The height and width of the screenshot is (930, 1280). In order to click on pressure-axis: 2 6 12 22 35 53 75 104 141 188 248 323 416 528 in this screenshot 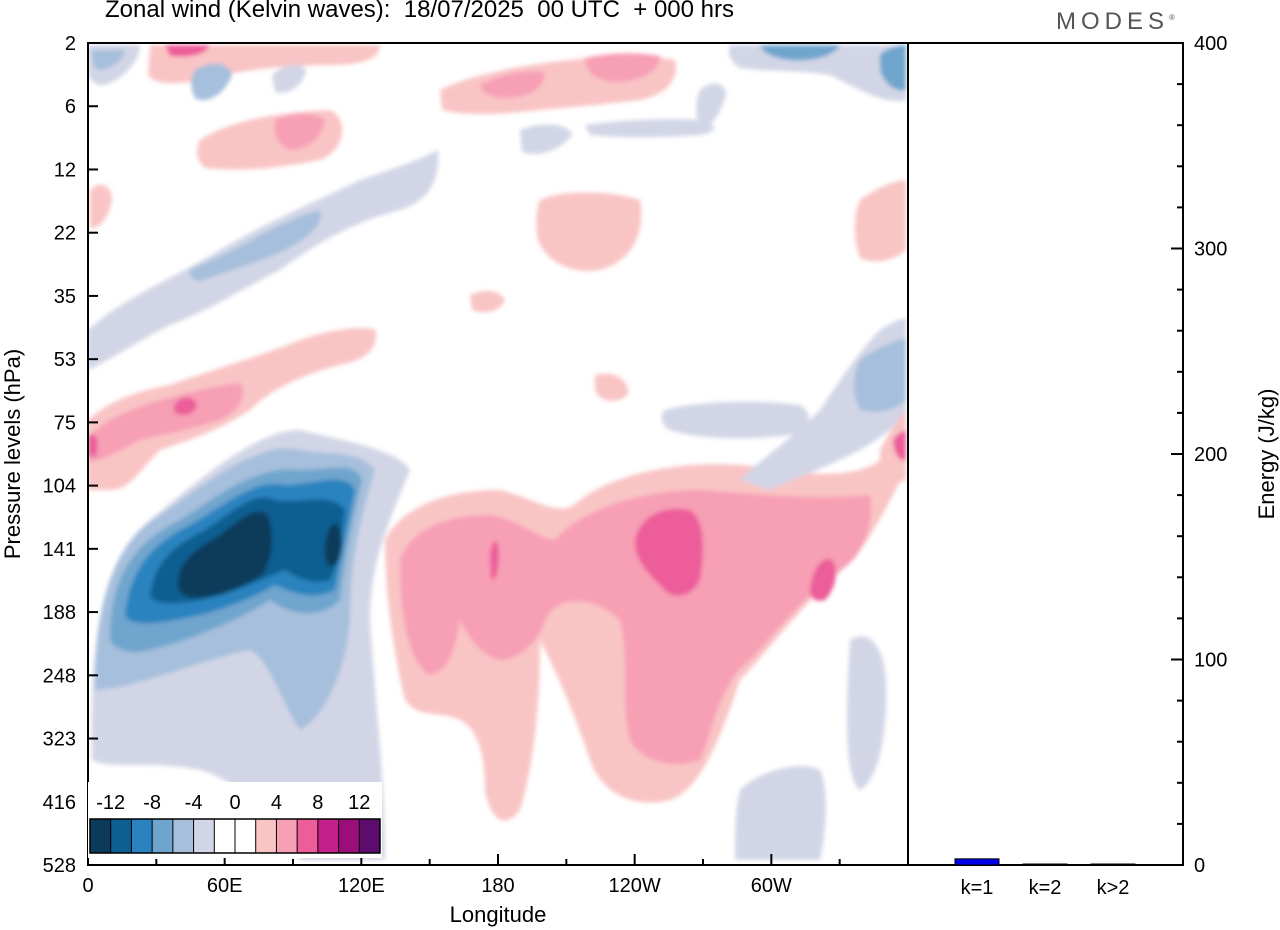, I will do `click(70, 455)`.